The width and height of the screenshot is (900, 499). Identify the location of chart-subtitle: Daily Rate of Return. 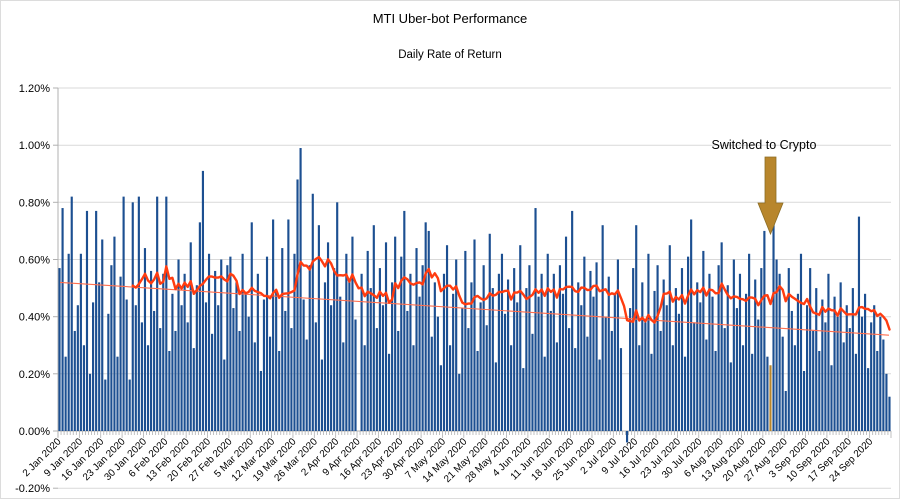
(450, 55).